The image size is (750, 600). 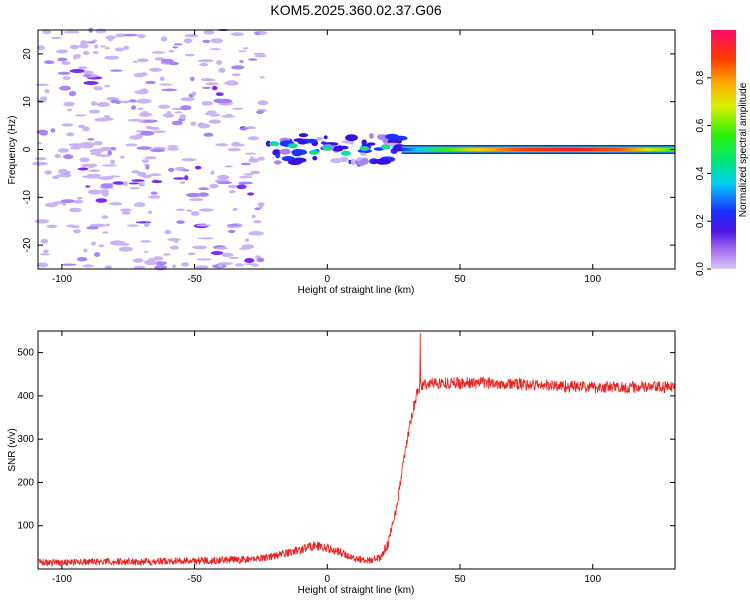 I want to click on colorbar-tick-label: 0.4, so click(x=700, y=173).